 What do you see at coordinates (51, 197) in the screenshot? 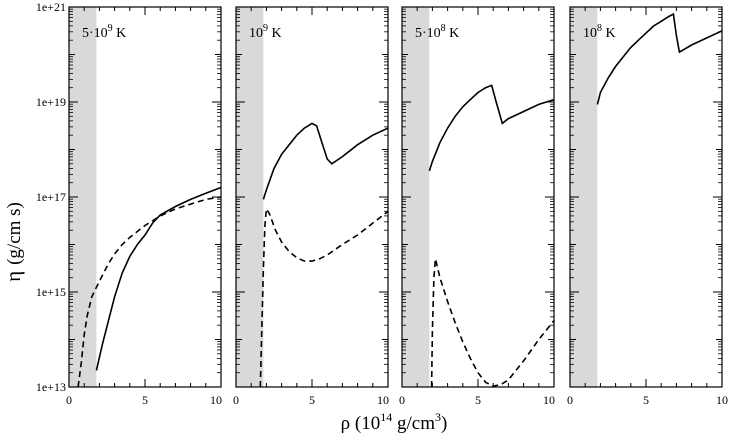
I see `y-tick-label: 1e+17` at bounding box center [51, 197].